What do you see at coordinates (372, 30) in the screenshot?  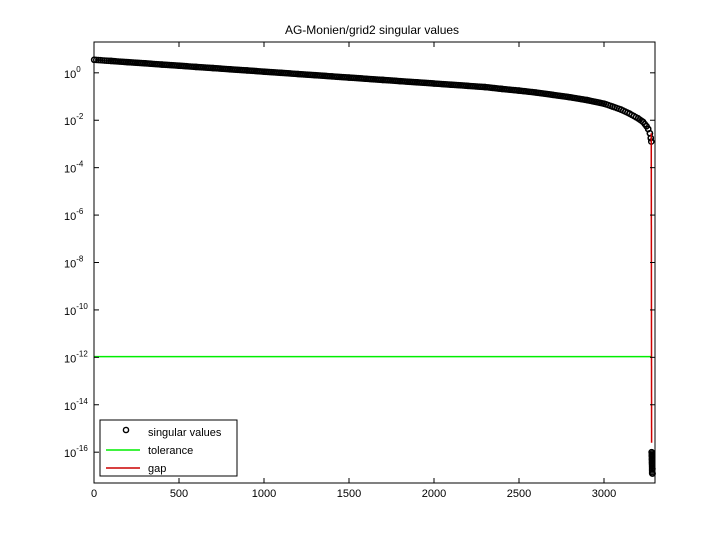 I see `chart-title: AG-Monien/grid2 singular values` at bounding box center [372, 30].